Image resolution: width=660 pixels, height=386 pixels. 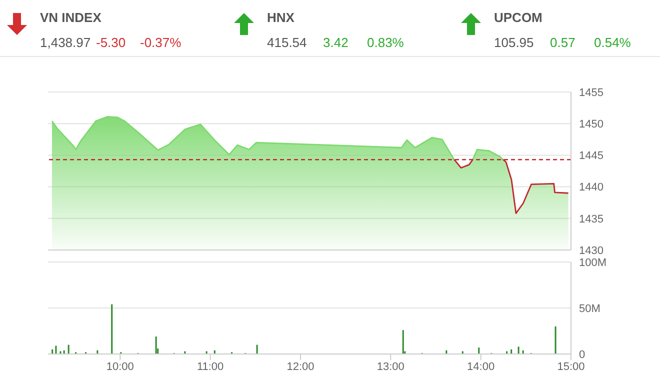 What do you see at coordinates (612, 42) in the screenshot?
I see `data-label: 0.54%` at bounding box center [612, 42].